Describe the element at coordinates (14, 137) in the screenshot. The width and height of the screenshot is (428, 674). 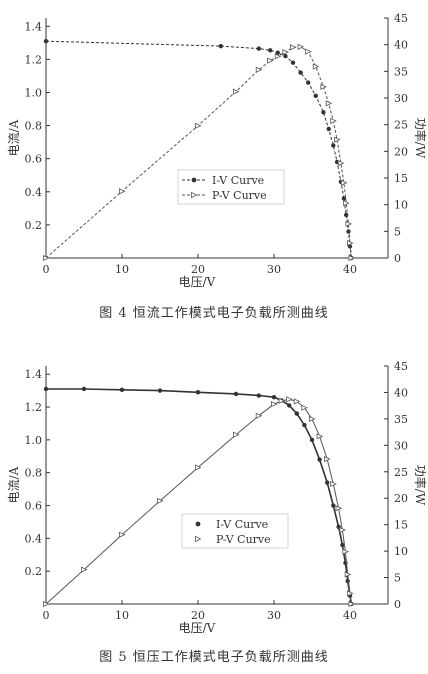
I see `y-left-axis-title: 电流/A` at that location.